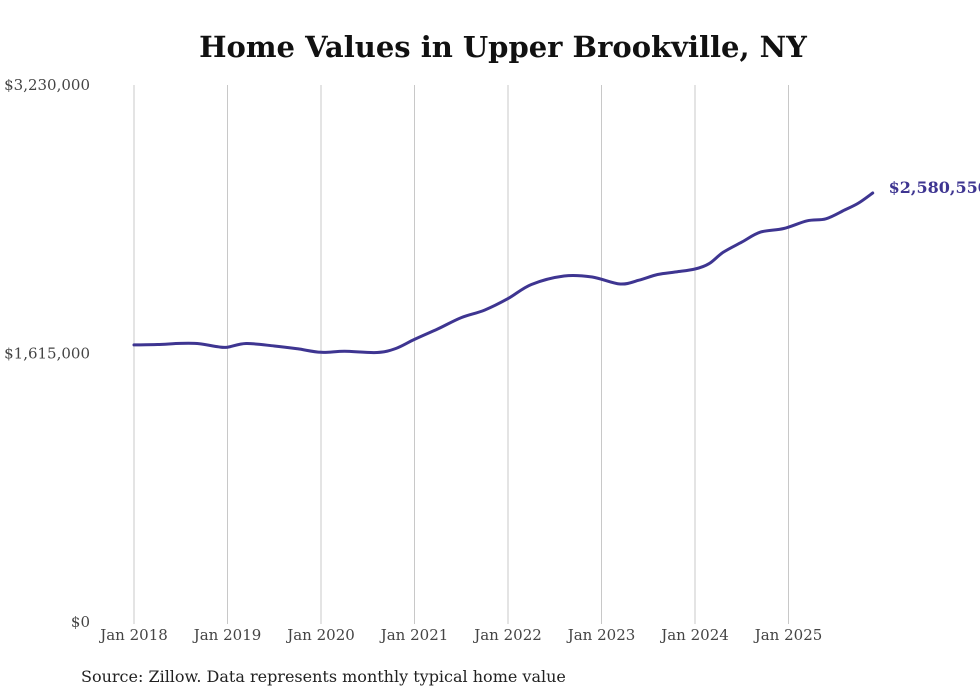  I want to click on y-tick-label-0: $0, so click(80, 622).